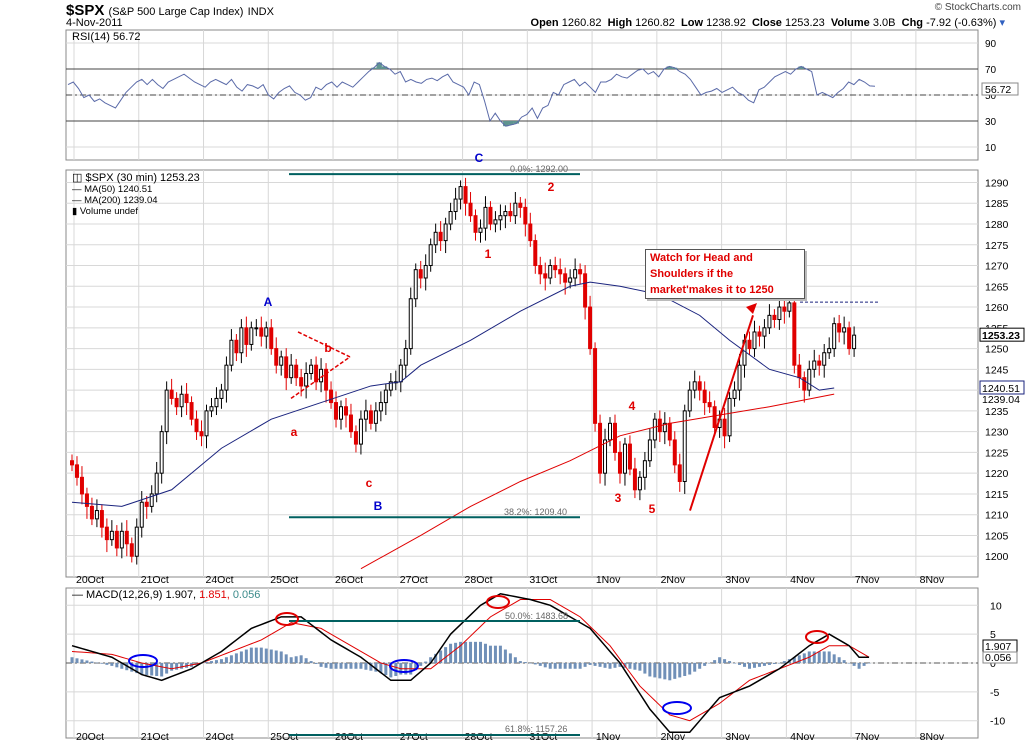  I want to click on high-label: High, so click(620, 23).